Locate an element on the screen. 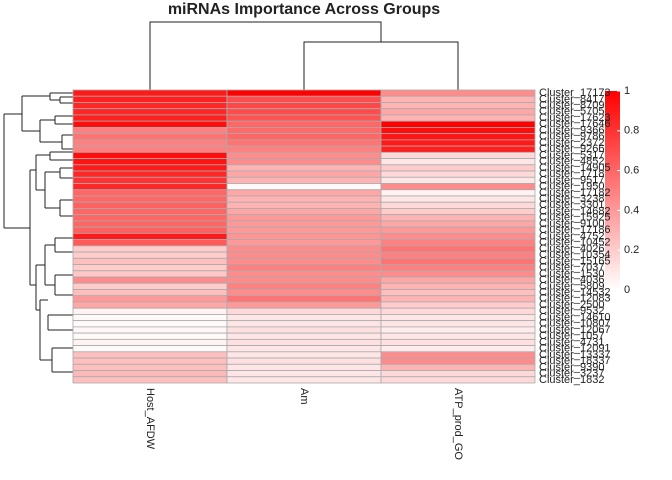 This screenshot has width=672, height=480. colorbar-tick-label: 0 is located at coordinates (627, 290).